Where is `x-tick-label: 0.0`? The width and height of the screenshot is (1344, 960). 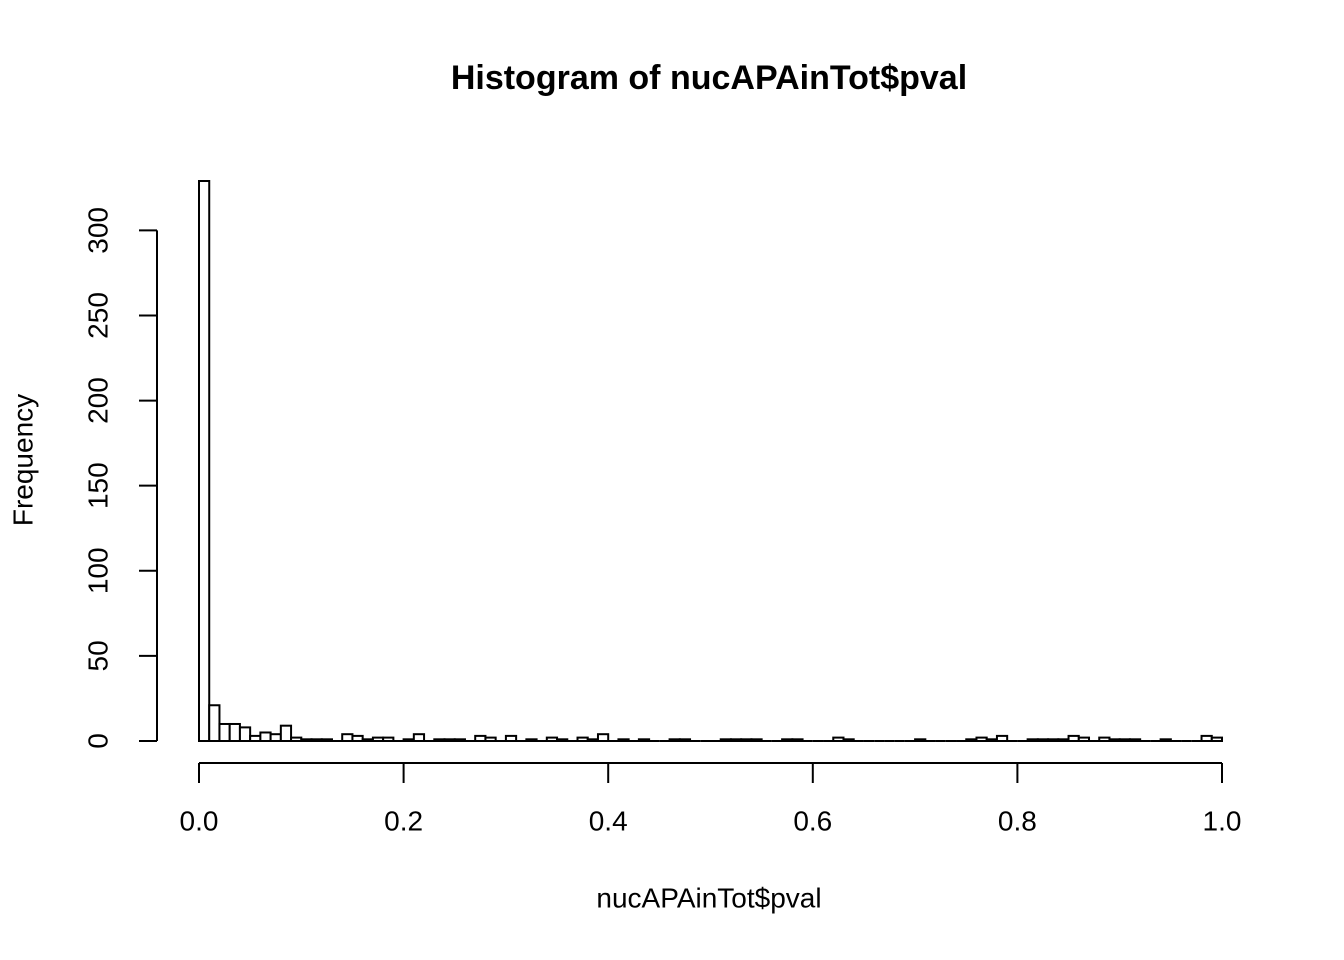
x-tick-label: 0.0 is located at coordinates (199, 820).